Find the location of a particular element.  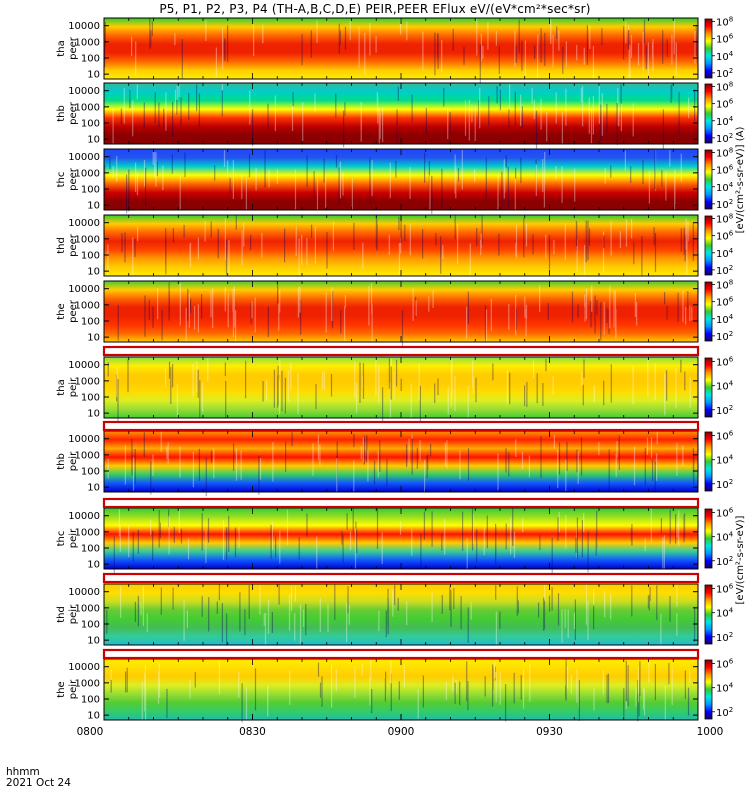

y-tick-label: 100 is located at coordinates (90, 255).